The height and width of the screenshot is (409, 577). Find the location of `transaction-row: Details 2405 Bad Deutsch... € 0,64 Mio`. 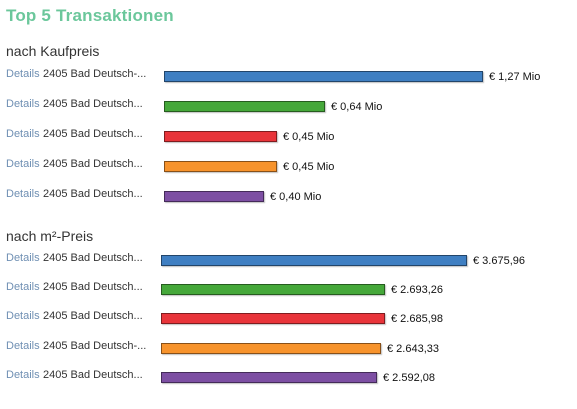

transaction-row: Details 2405 Bad Deutsch... € 0,64 Mio is located at coordinates (288, 106).